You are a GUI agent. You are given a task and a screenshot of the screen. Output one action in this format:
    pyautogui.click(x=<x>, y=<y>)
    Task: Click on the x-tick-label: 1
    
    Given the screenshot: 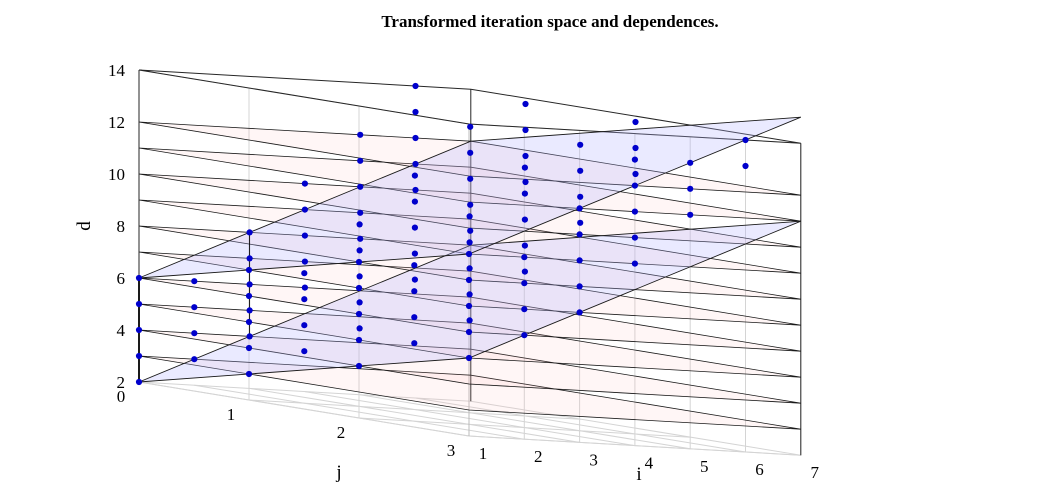 What is the action you would take?
    pyautogui.click(x=483, y=453)
    